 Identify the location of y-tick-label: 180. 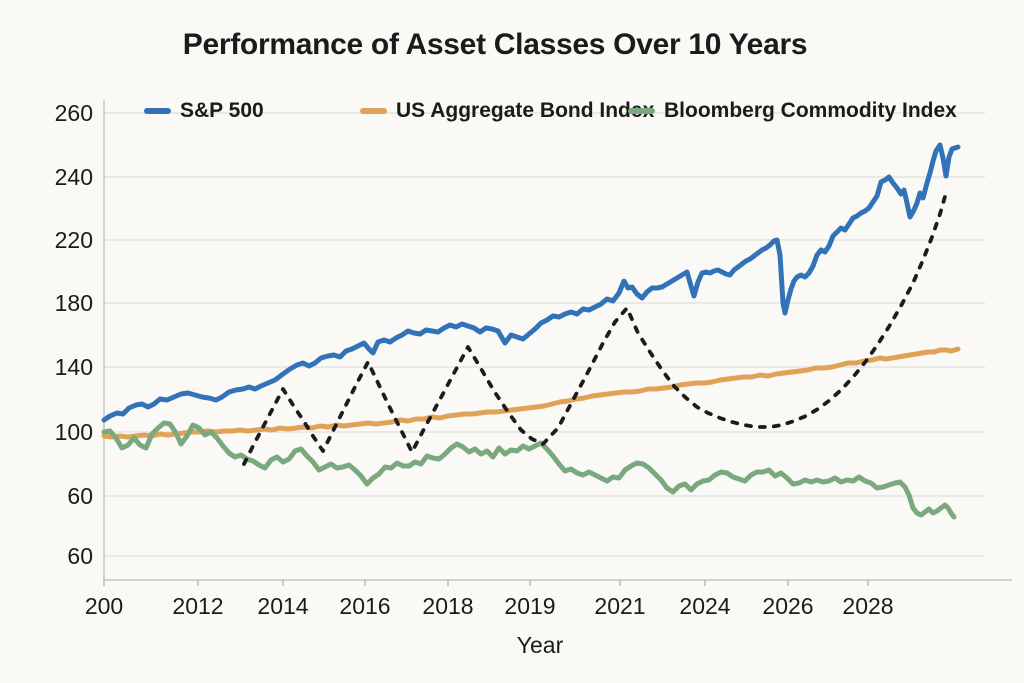
(74, 303).